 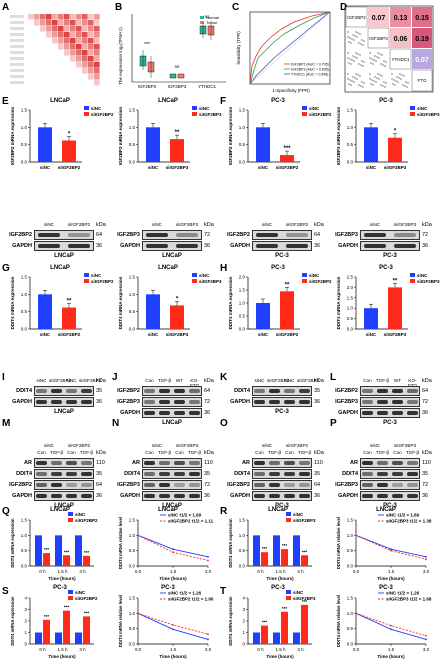 I want to click on svg-text: IGF2BP2, so click(x=147, y=86).